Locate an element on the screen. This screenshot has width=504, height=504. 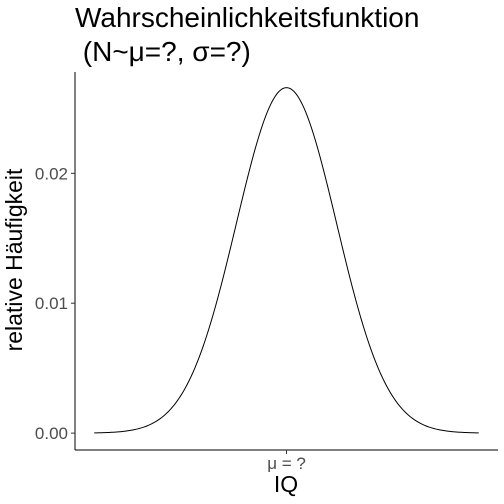
x-ticks: μ = ? is located at coordinates (286, 461).